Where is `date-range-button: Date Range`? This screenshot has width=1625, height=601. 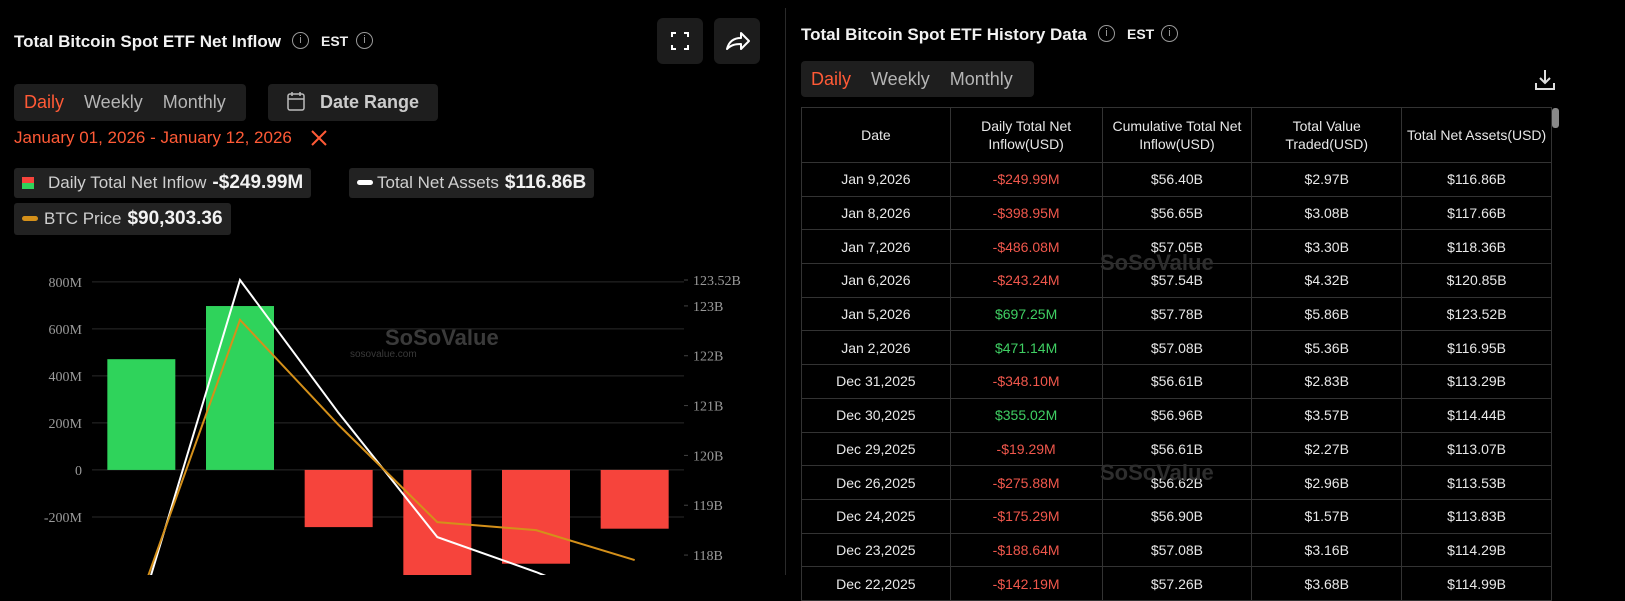 date-range-button: Date Range is located at coordinates (353, 102).